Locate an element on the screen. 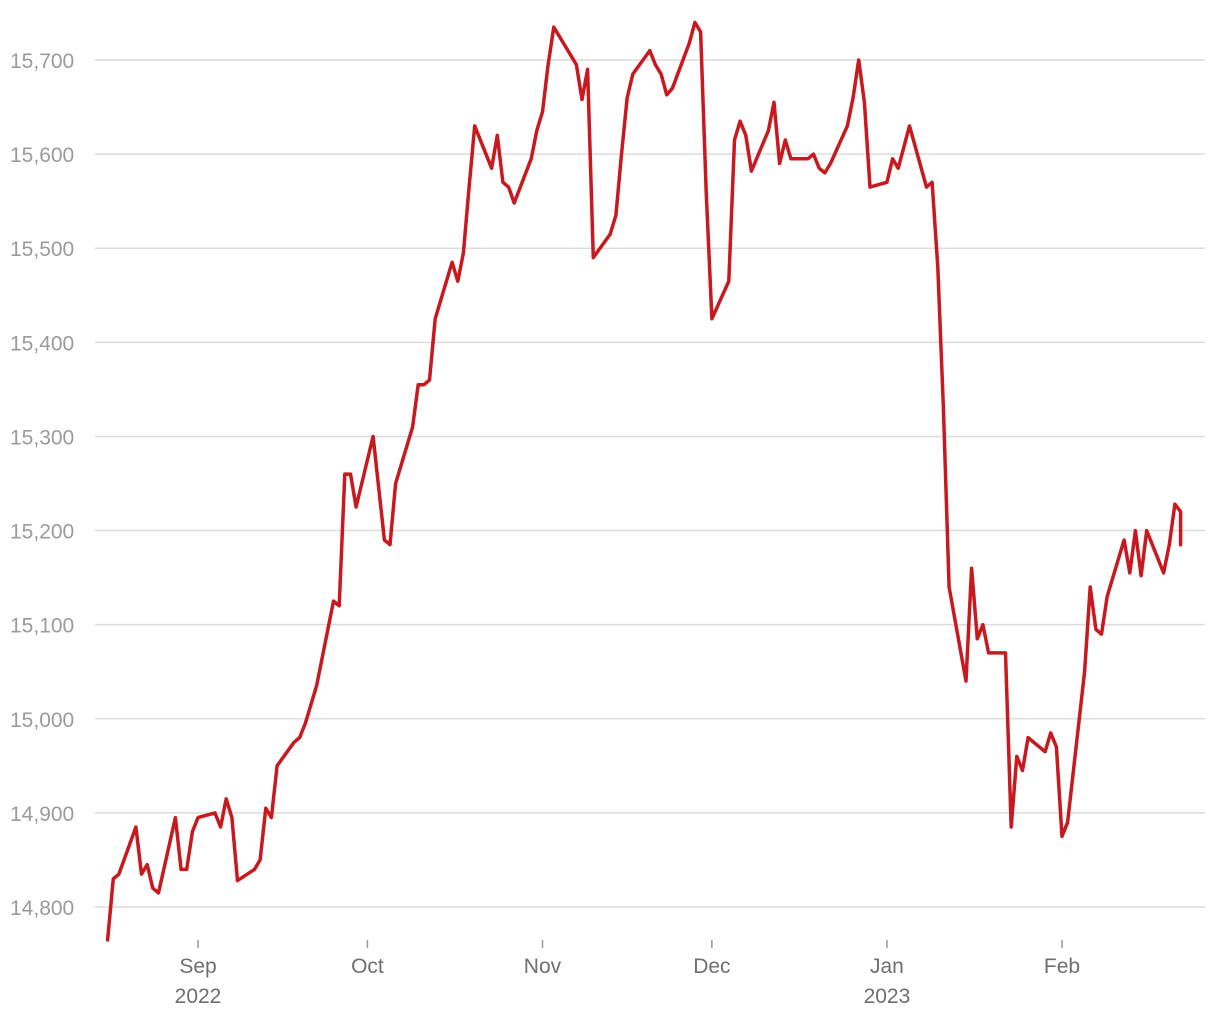 The image size is (1220, 1020). x-tick-label: Feb is located at coordinates (1062, 966).